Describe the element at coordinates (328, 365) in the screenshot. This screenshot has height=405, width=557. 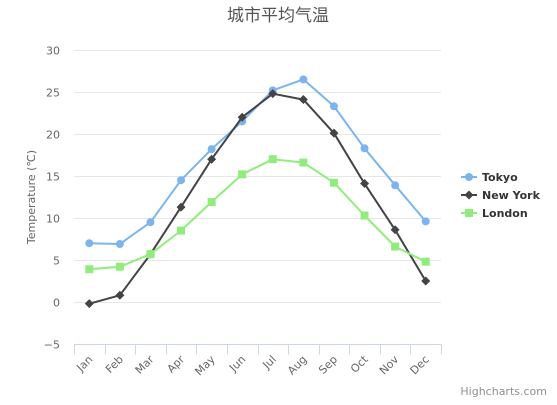
I see `x-tick-label: Sep` at that location.